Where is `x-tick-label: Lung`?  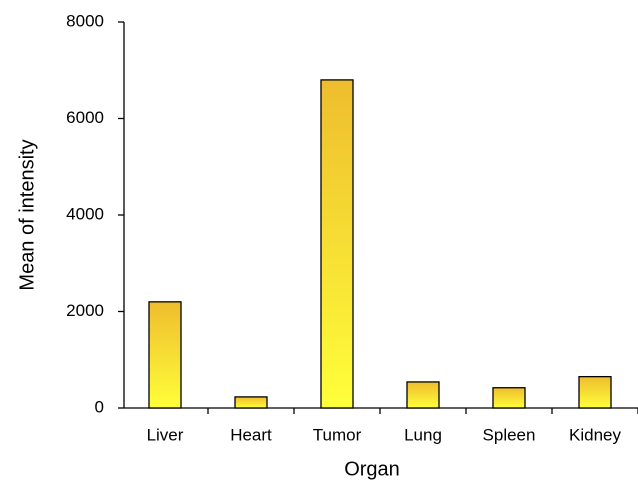
x-tick-label: Lung is located at coordinates (423, 434).